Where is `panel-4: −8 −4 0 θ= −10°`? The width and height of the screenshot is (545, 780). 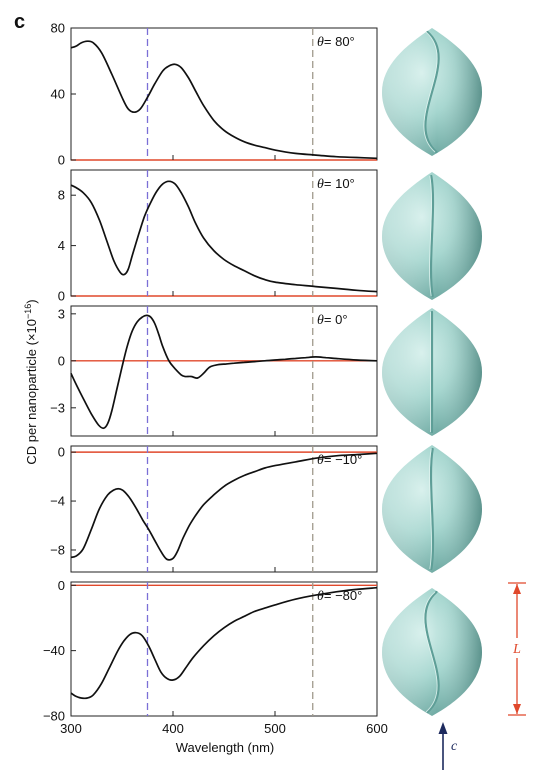
panel-4: −8 −4 0 θ= −10° is located at coordinates (214, 509).